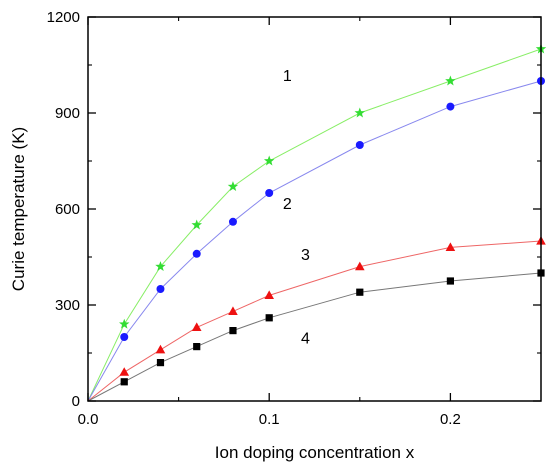  I want to click on x-axis-title: Ion doping concentration x, so click(315, 452).